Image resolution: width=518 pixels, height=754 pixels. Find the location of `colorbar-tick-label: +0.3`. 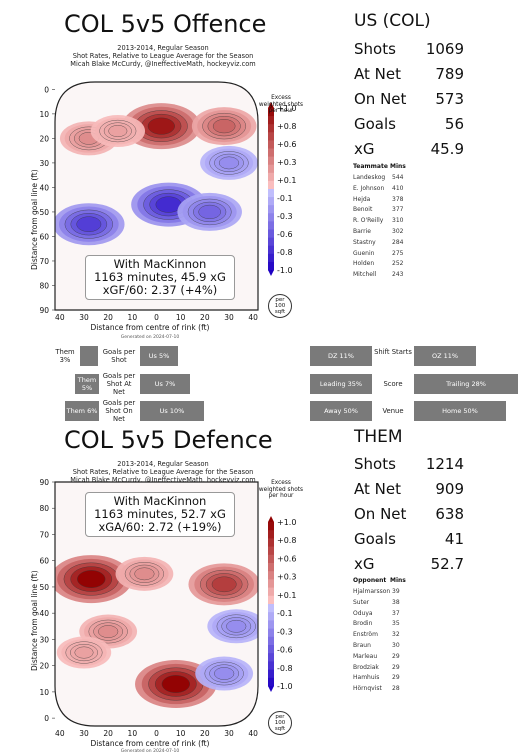

colorbar-tick-label: +0.3 is located at coordinates (286, 162).